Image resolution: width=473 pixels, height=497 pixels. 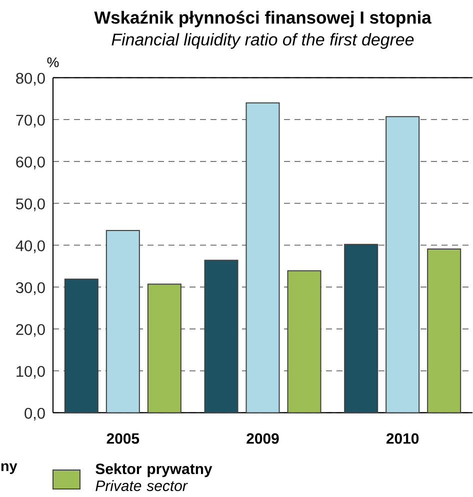 What do you see at coordinates (30, 372) in the screenshot?
I see `y-tick-label: 10,0` at bounding box center [30, 372].